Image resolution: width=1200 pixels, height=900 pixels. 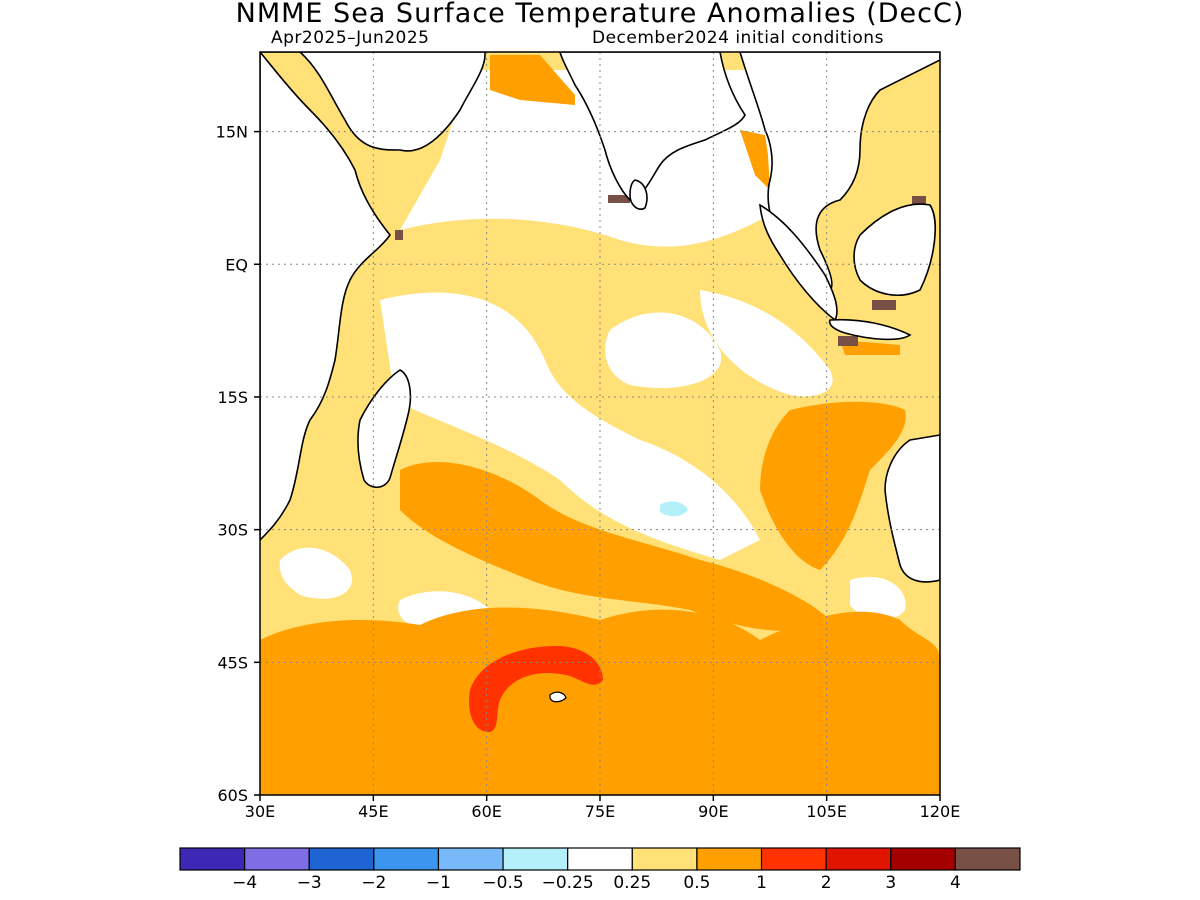 What do you see at coordinates (826, 883) in the screenshot?
I see `colorbar-label: 2` at bounding box center [826, 883].